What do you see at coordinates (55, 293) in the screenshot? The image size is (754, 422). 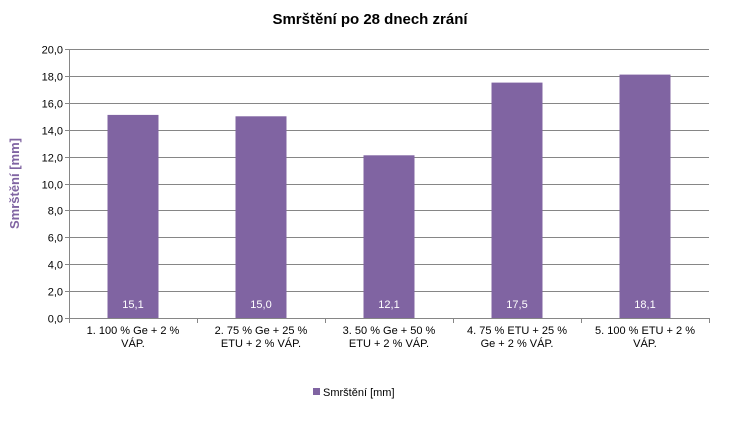 I see `y-tick-label: 2,0` at bounding box center [55, 293].